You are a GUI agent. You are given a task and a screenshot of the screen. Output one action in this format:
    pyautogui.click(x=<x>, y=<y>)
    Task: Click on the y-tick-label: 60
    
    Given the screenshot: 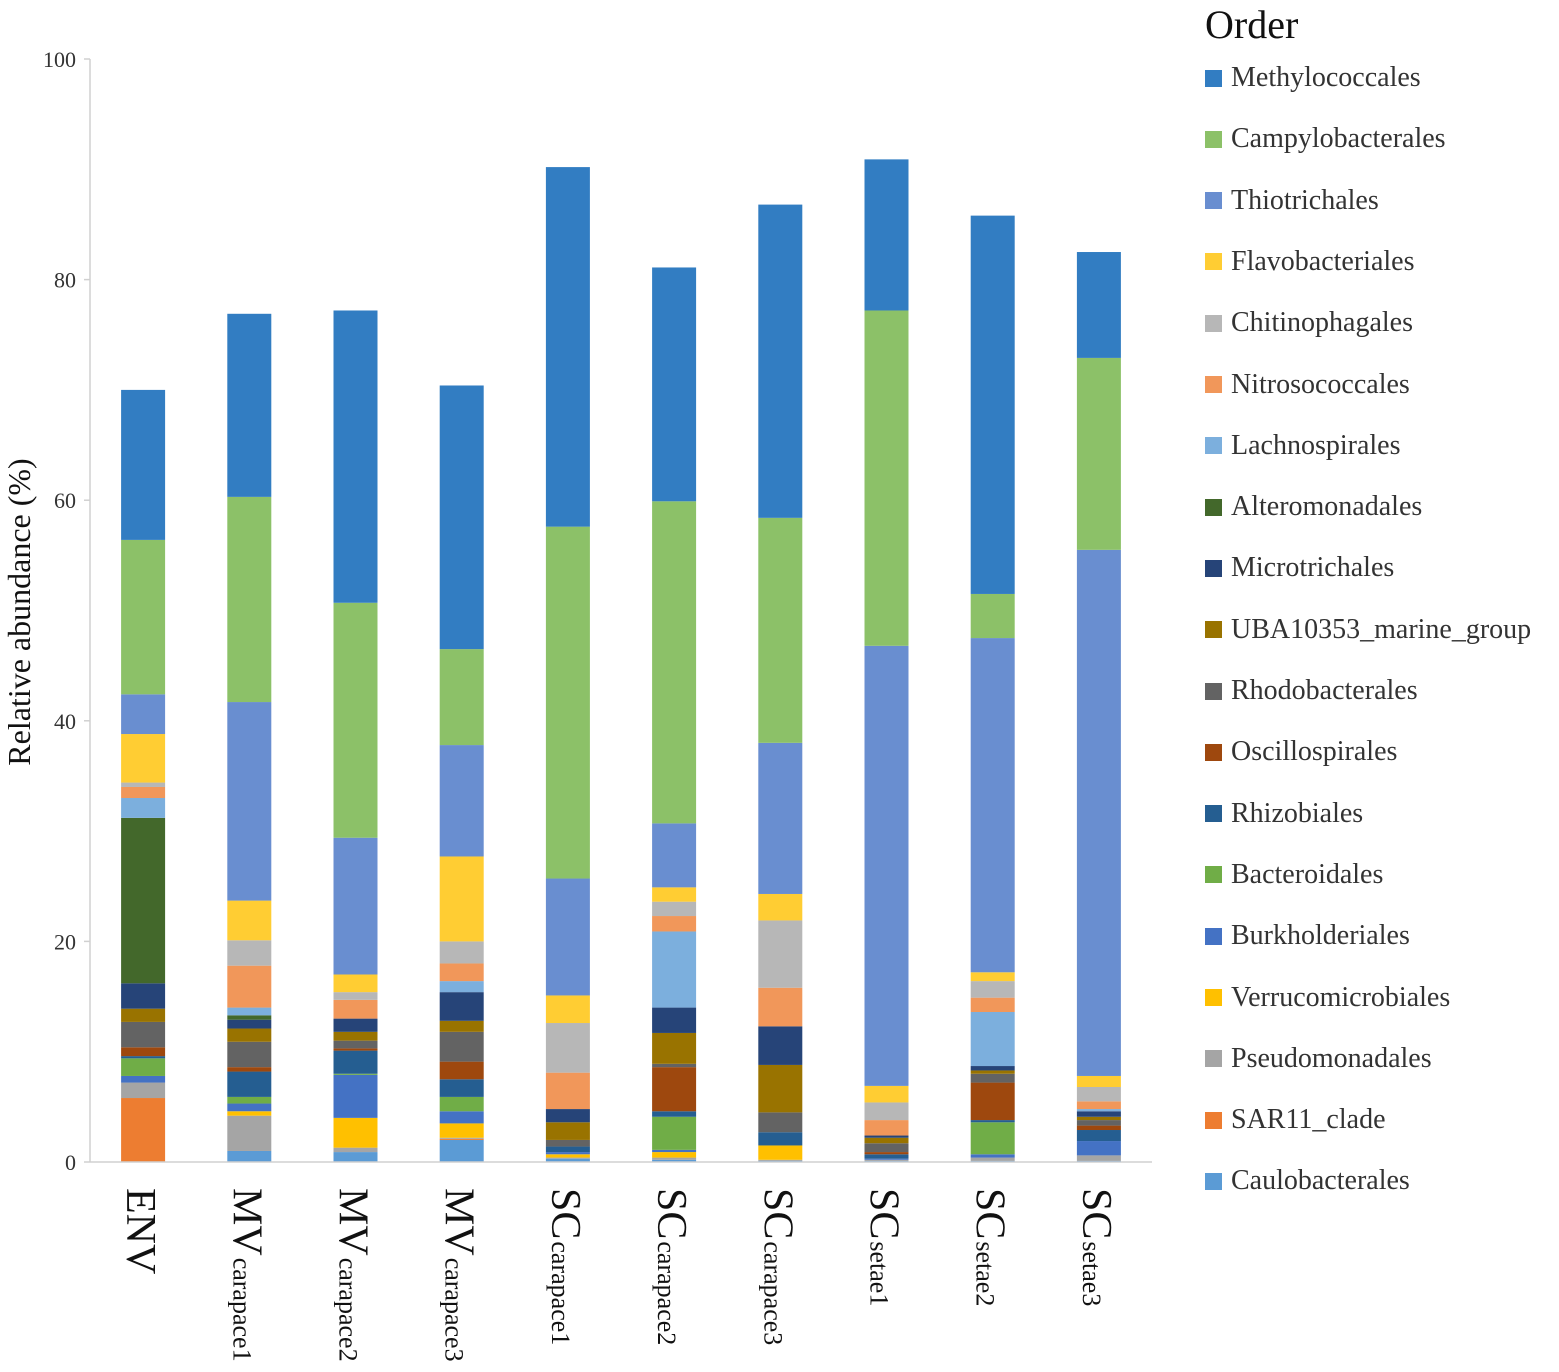 What is the action you would take?
    pyautogui.click(x=65, y=500)
    